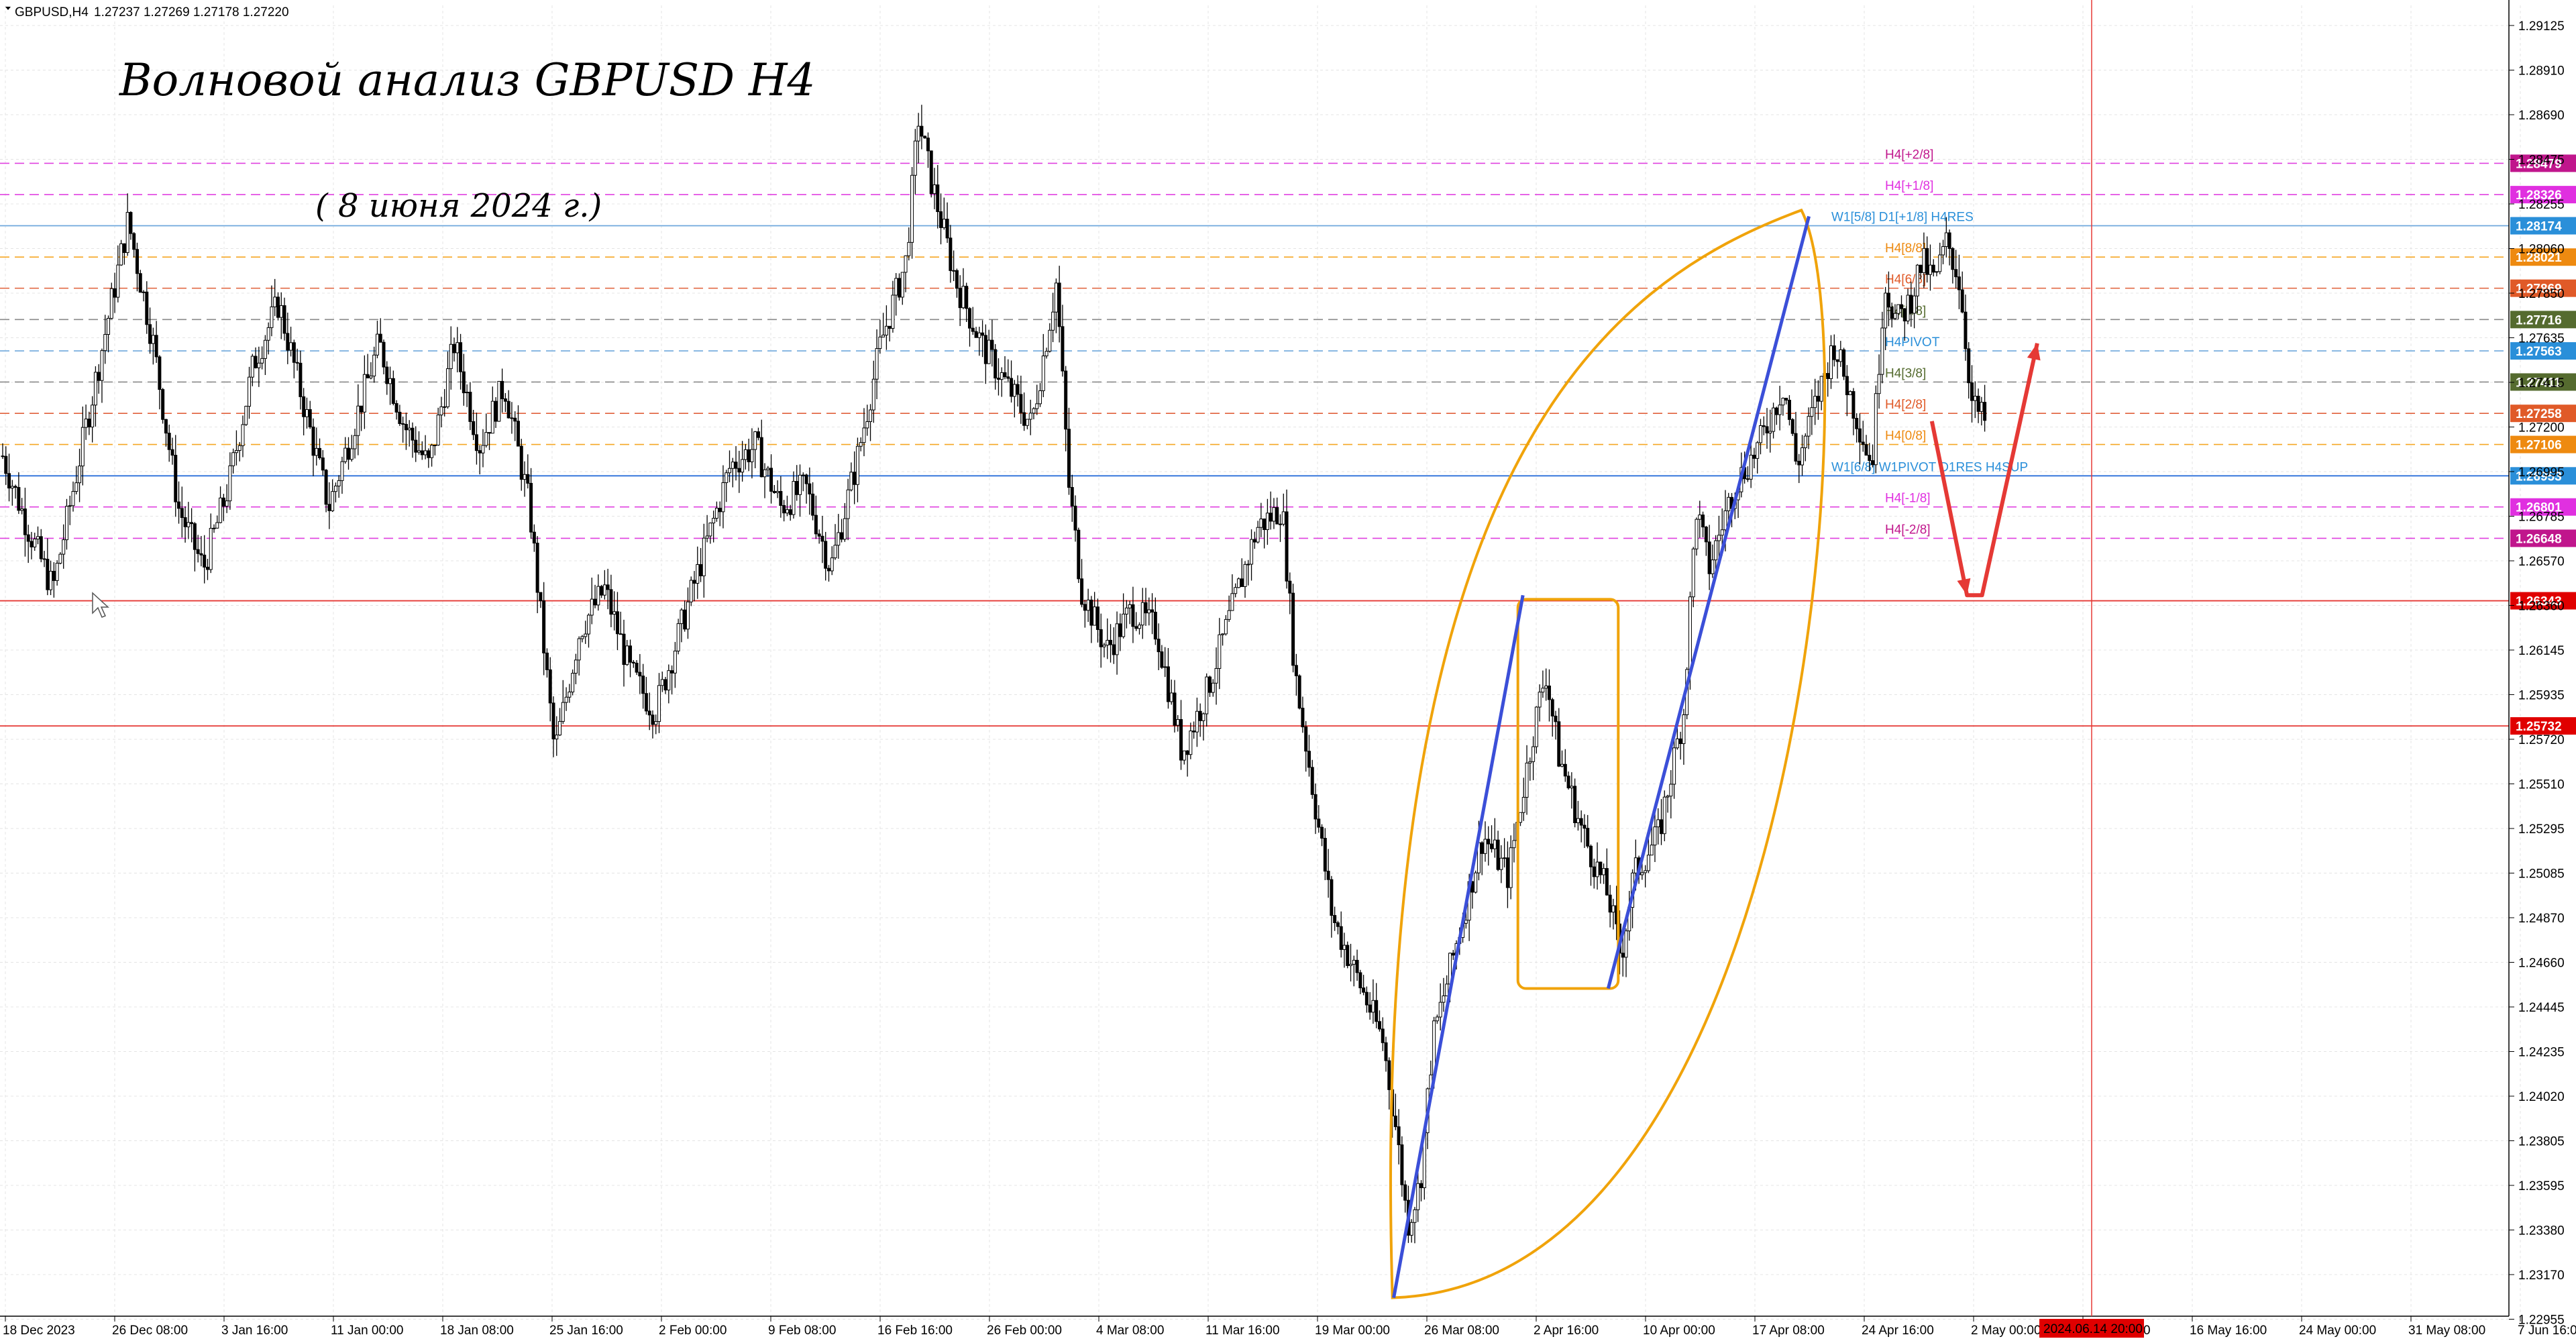 Image resolution: width=2576 pixels, height=1339 pixels. Describe the element at coordinates (802, 1331) in the screenshot. I see `time-tick-label: 9 Feb 08:00` at that location.